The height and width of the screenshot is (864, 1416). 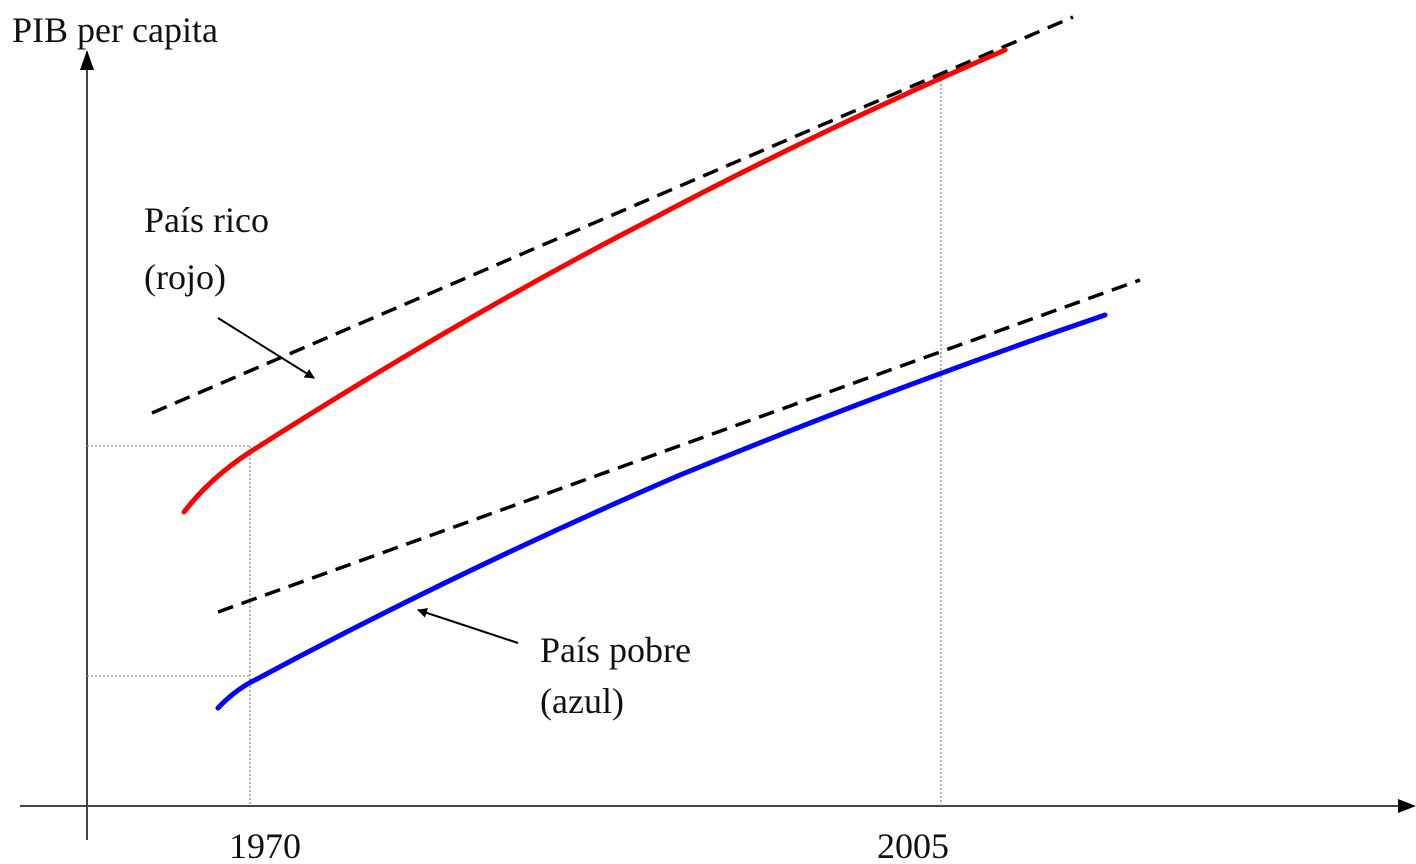 What do you see at coordinates (87, 60) in the screenshot?
I see `y-axis-arrow-icon` at bounding box center [87, 60].